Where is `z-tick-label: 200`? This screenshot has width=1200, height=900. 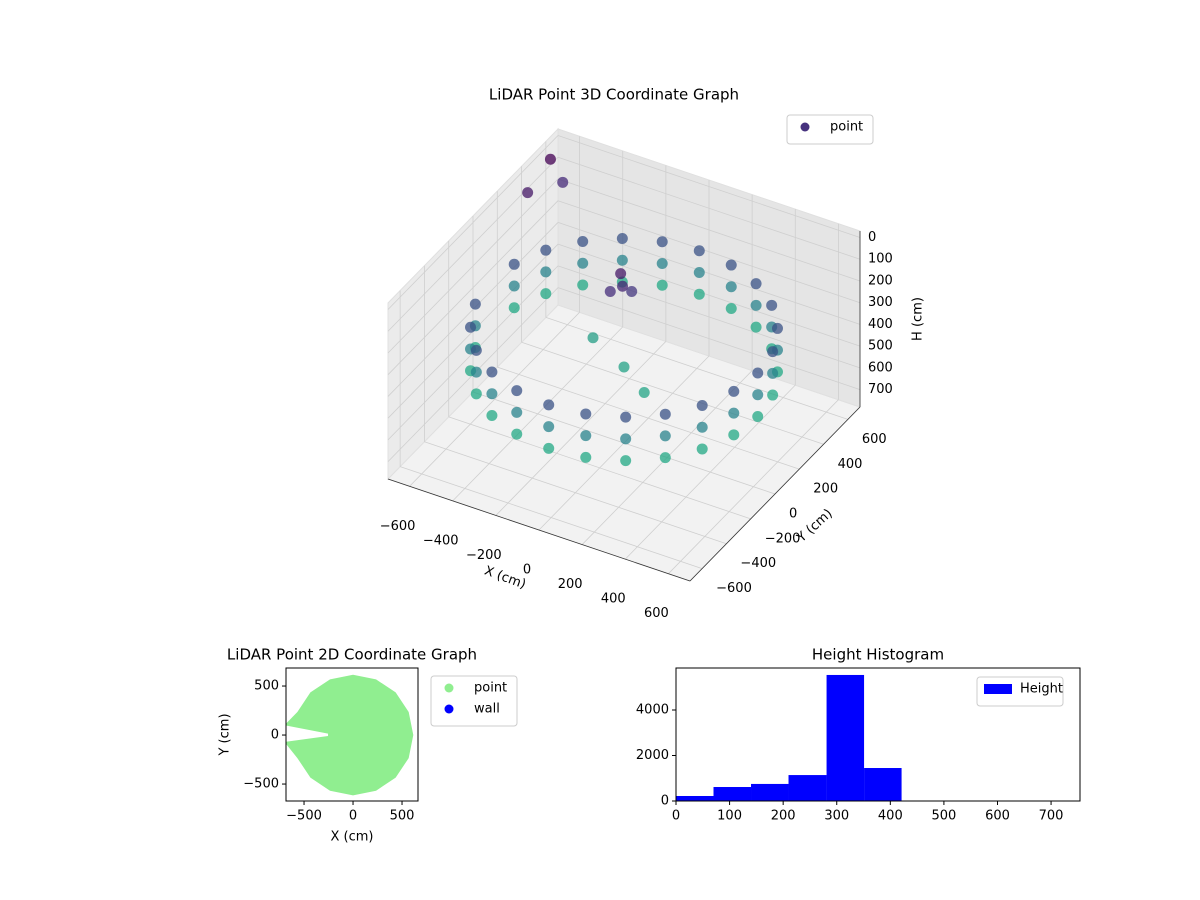 z-tick-label: 200 is located at coordinates (880, 280).